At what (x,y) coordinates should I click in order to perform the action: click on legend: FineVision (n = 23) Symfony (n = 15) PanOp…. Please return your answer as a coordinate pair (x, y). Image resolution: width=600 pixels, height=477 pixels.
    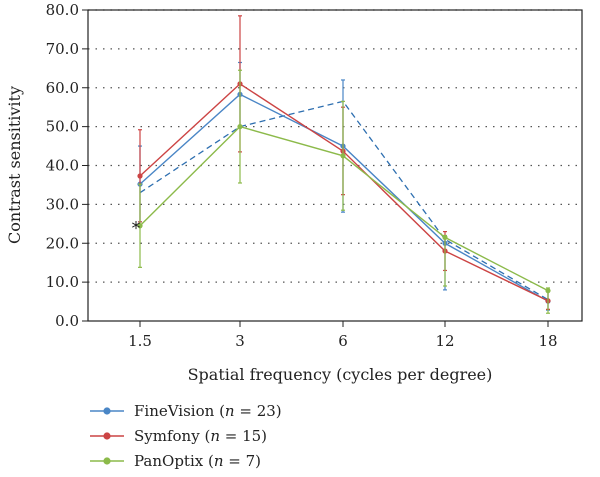
    Looking at the image, I should click on (186, 436).